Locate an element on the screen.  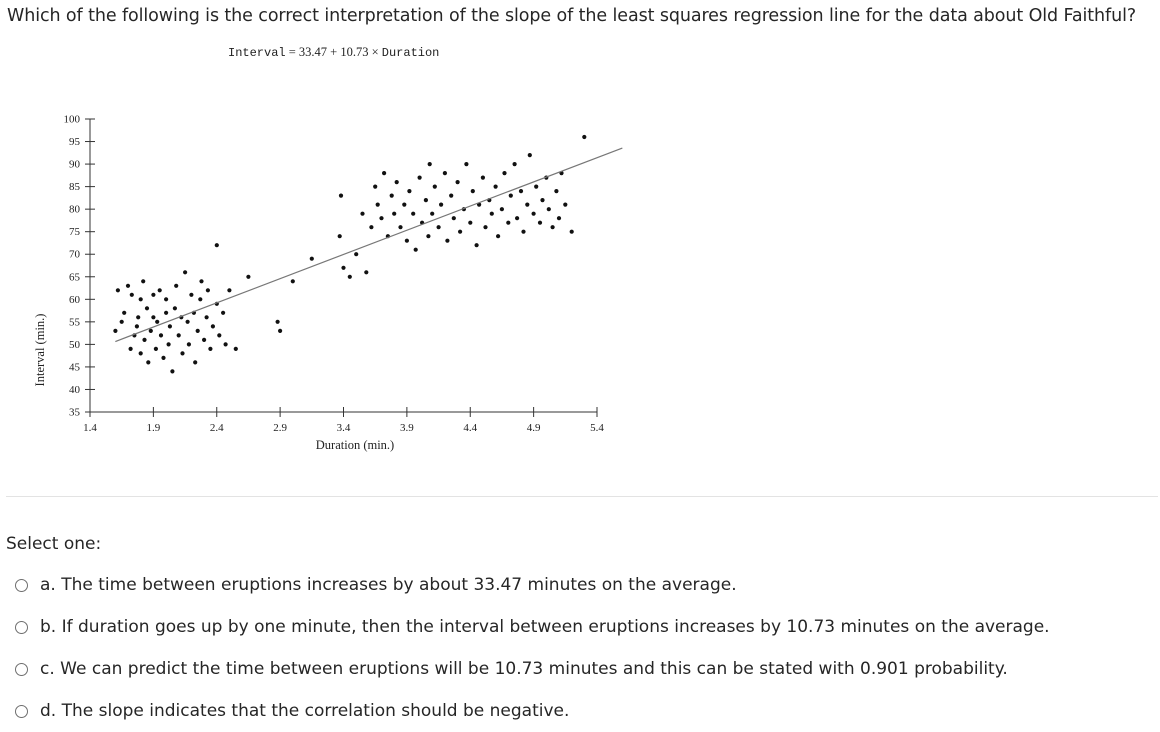
regression-line-group is located at coordinates (369, 245).